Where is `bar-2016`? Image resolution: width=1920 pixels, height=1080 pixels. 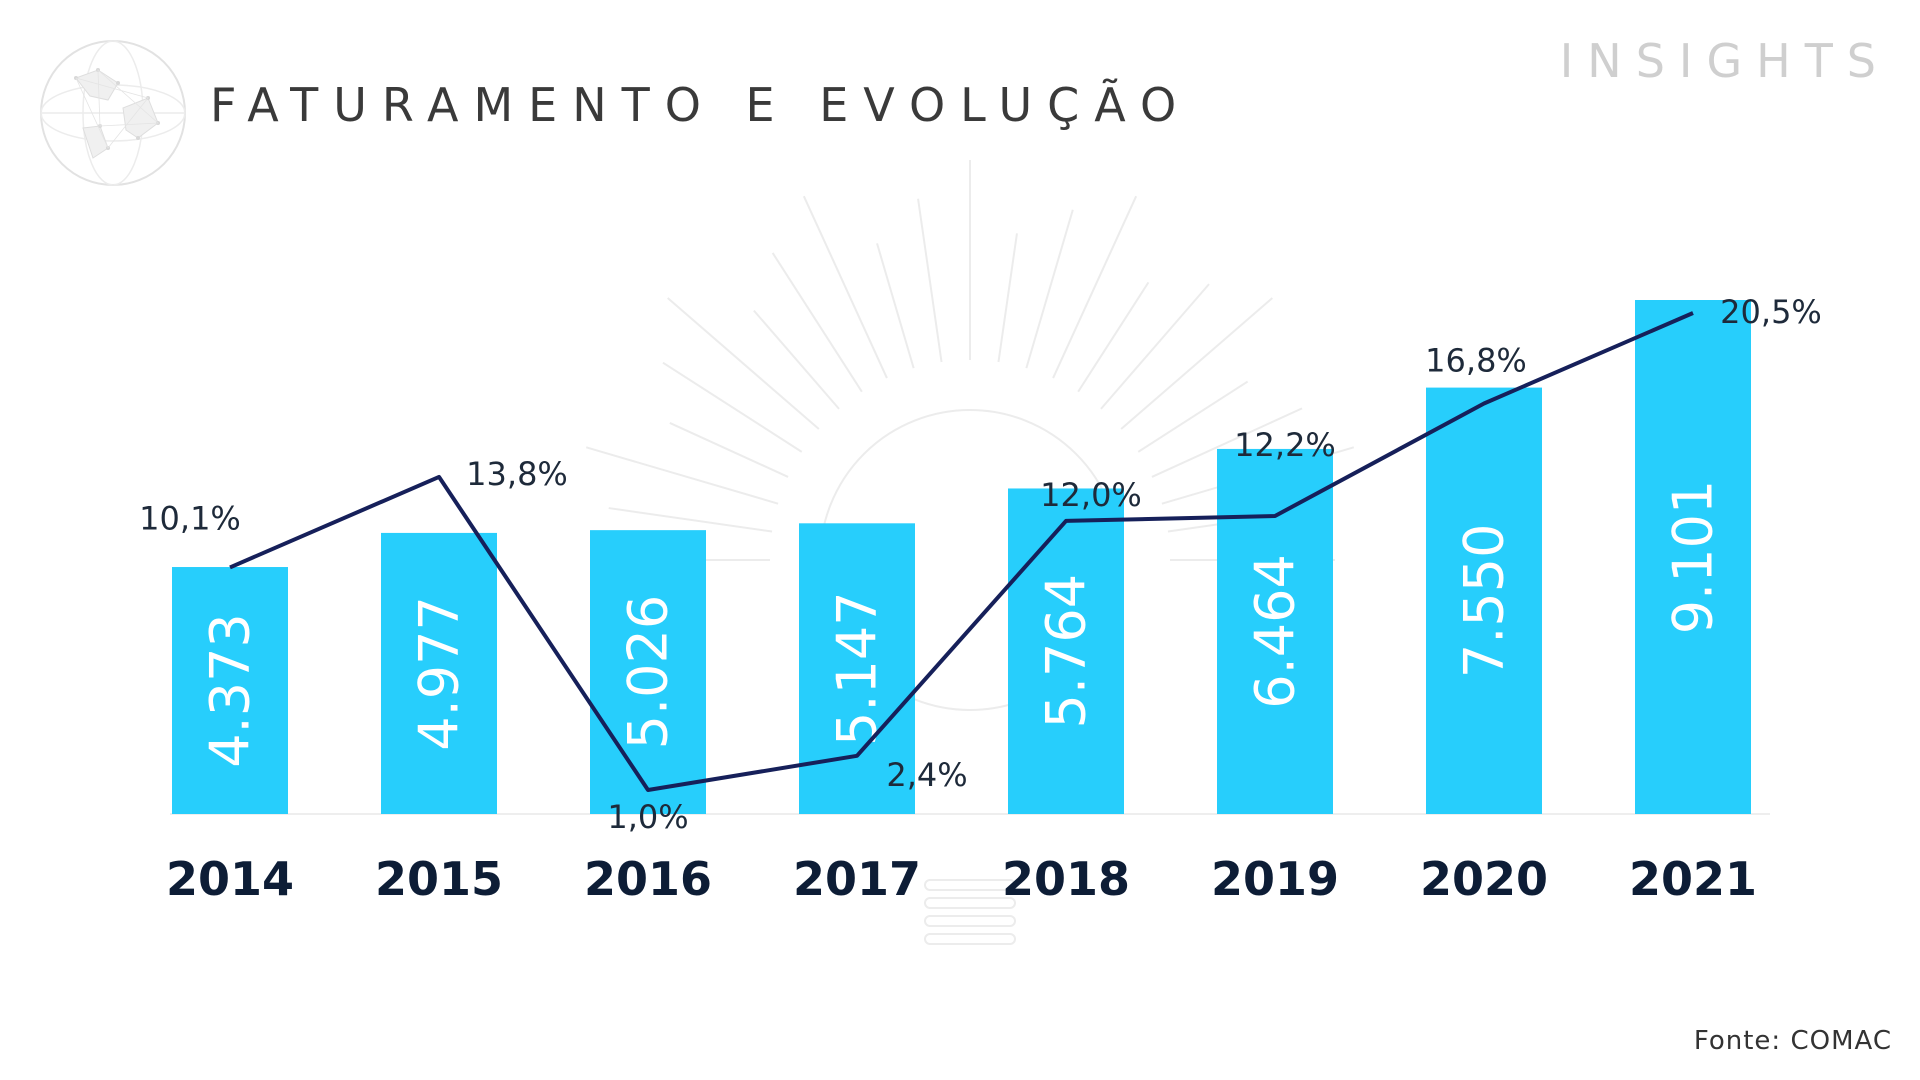
bar-2016 is located at coordinates (648, 672).